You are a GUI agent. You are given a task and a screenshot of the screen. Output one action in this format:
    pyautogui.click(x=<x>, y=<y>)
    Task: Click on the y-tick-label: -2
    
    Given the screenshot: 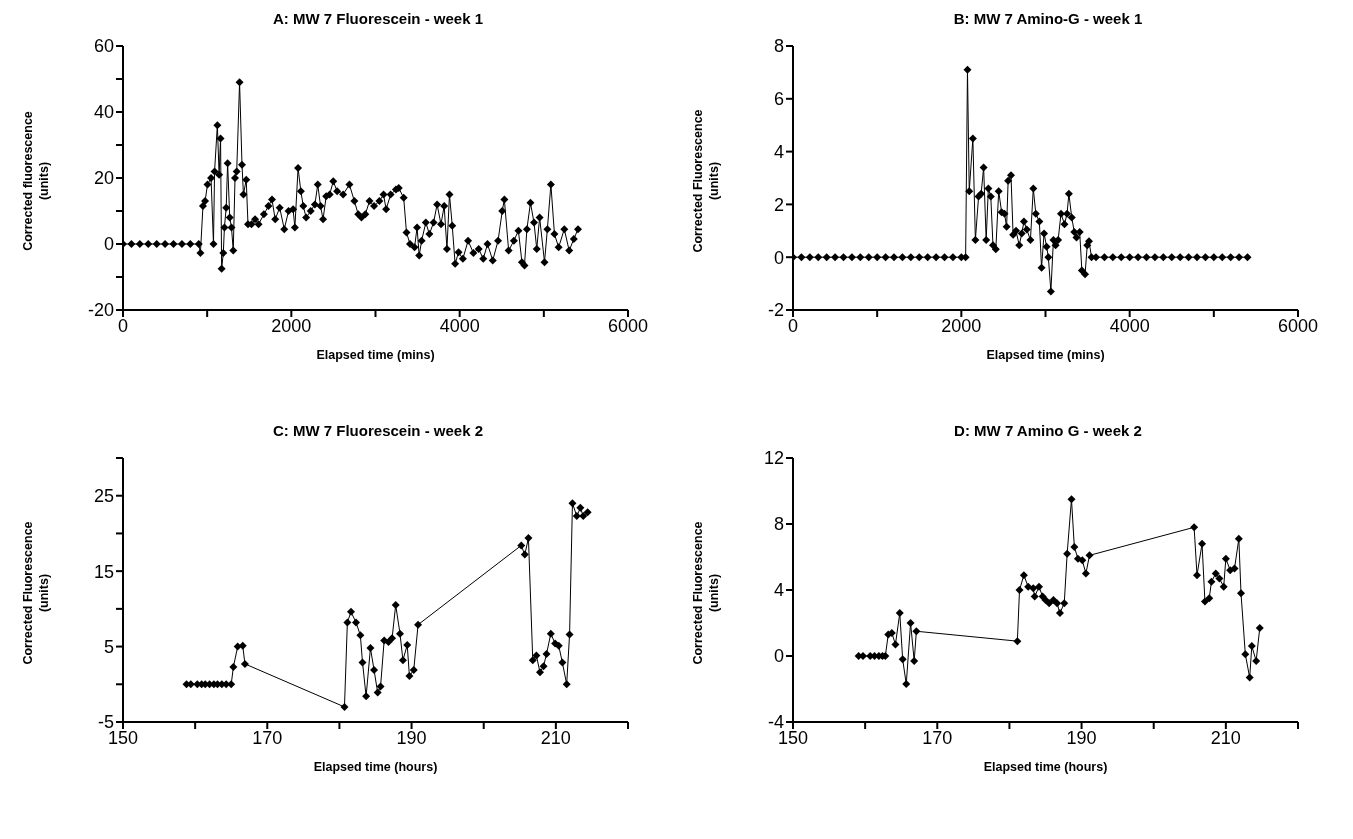 What is the action you would take?
    pyautogui.click(x=775, y=310)
    